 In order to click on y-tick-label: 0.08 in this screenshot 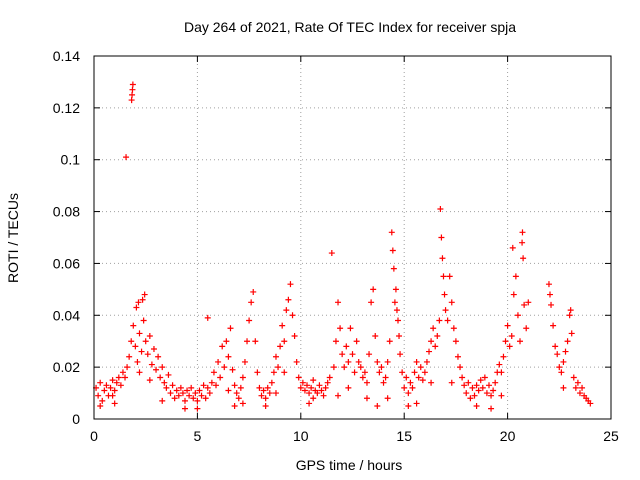, I will do `click(66, 212)`.